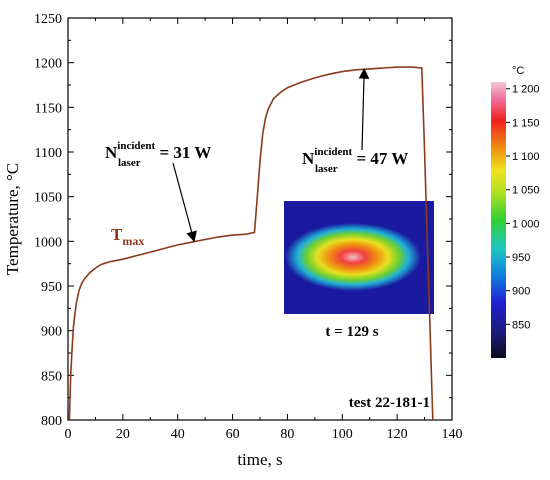 The image size is (550, 480). I want to click on annotation-47w-arrow, so click(364, 109).